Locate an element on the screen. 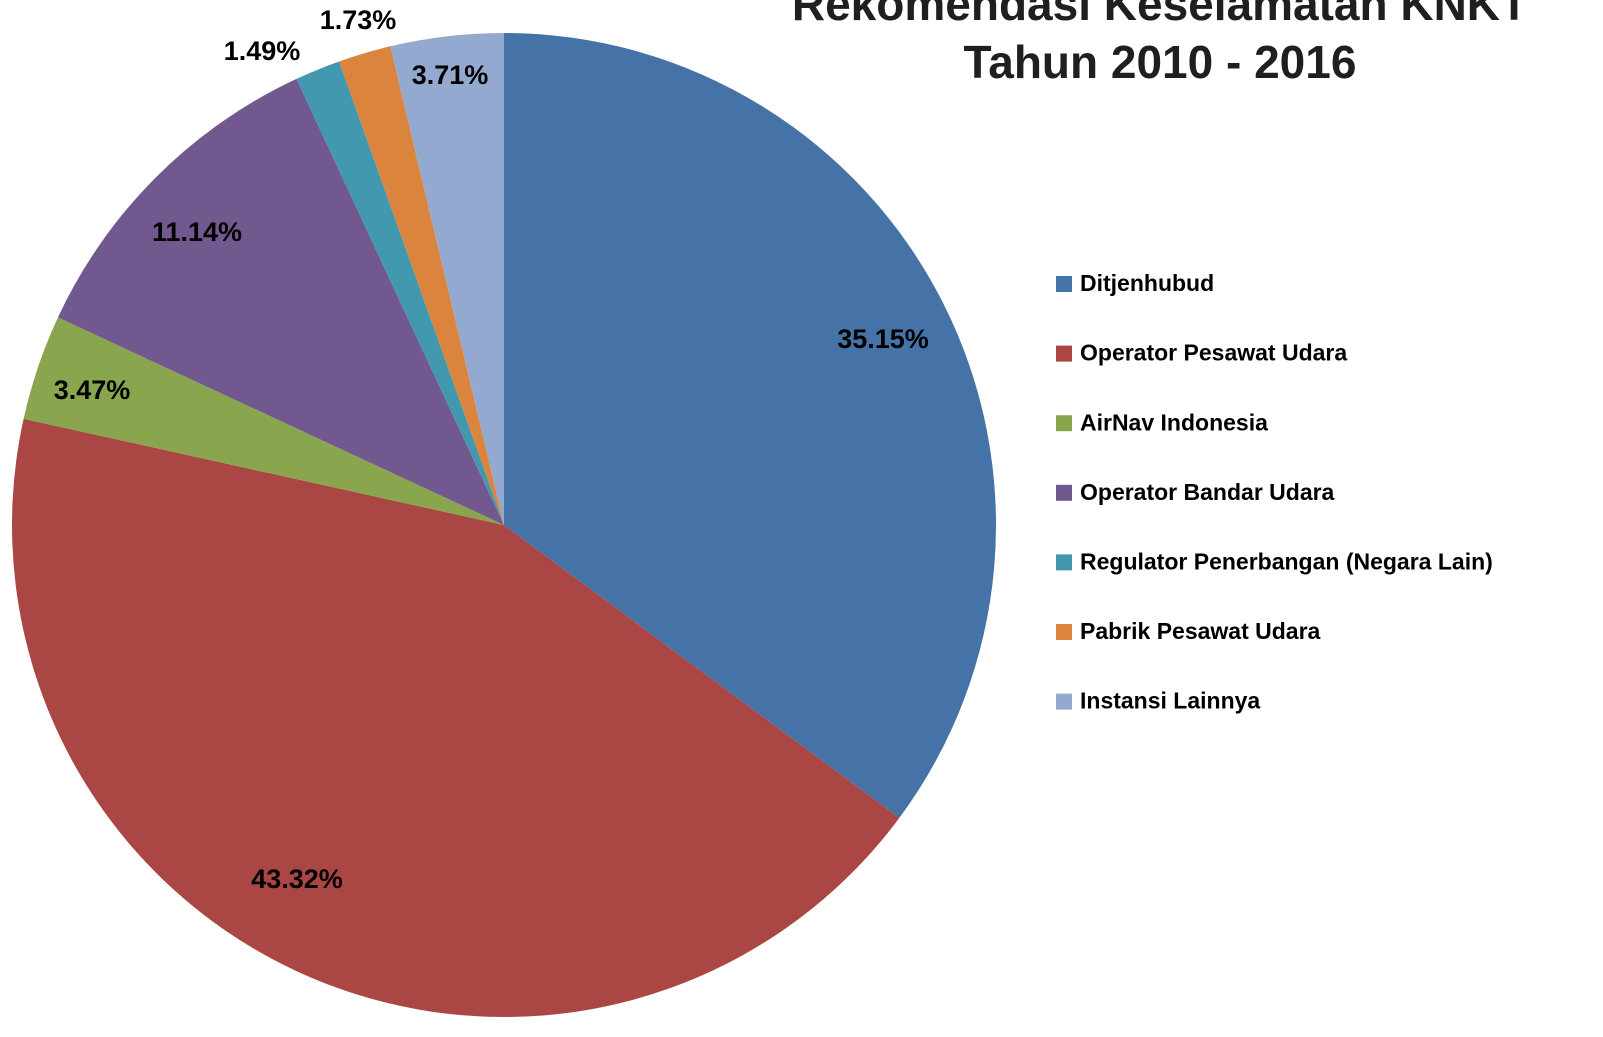 The image size is (1603, 1037). legend-label: Operator Pesawat Udara is located at coordinates (1213, 353).